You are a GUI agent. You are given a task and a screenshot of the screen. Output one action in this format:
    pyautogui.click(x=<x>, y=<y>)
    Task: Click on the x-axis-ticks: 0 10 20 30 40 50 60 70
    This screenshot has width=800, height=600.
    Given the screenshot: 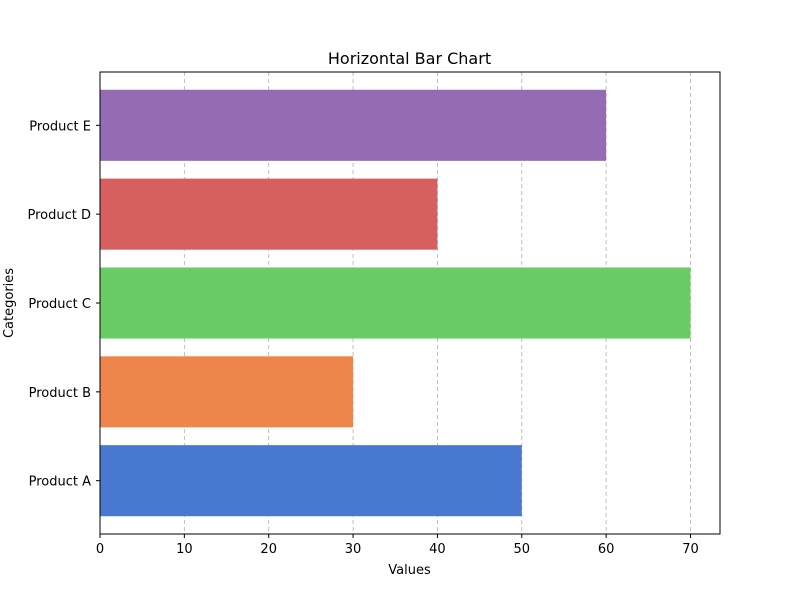 What is the action you would take?
    pyautogui.click(x=397, y=545)
    